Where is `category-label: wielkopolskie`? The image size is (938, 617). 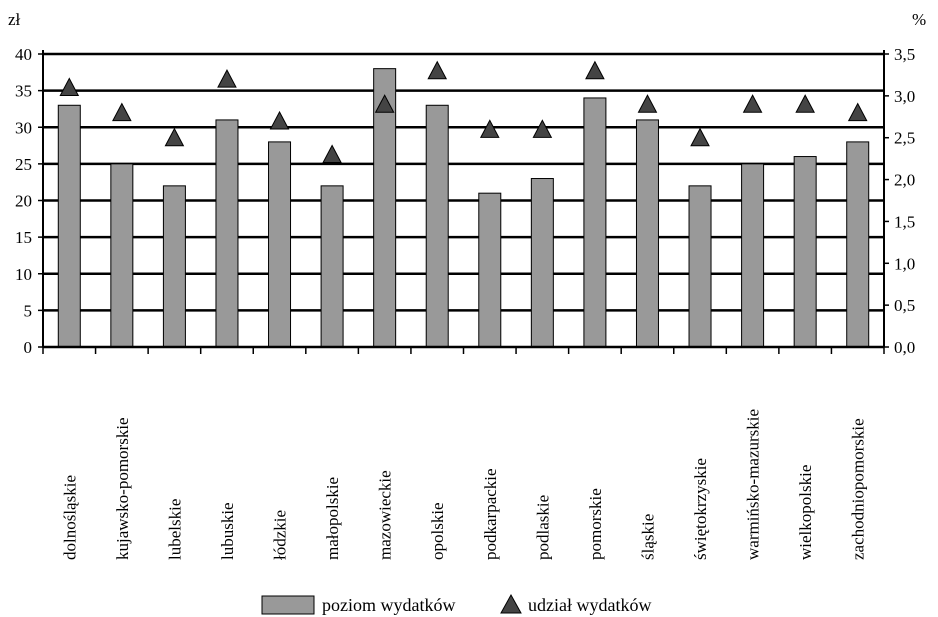
category-label: wielkopolskie is located at coordinates (805, 512).